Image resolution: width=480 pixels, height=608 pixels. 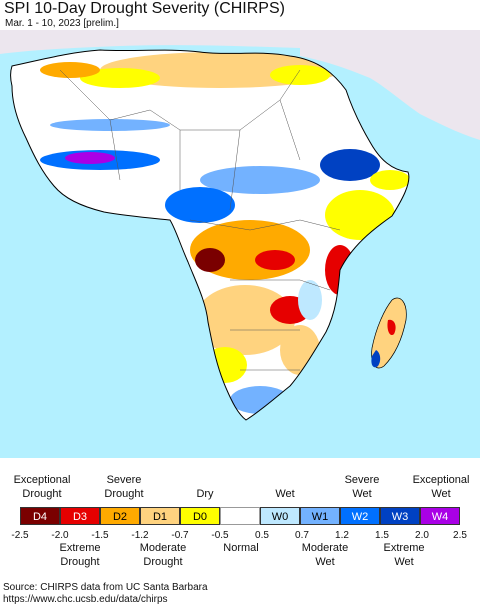 I want to click on legend-swatch-d2: D2, so click(x=120, y=516).